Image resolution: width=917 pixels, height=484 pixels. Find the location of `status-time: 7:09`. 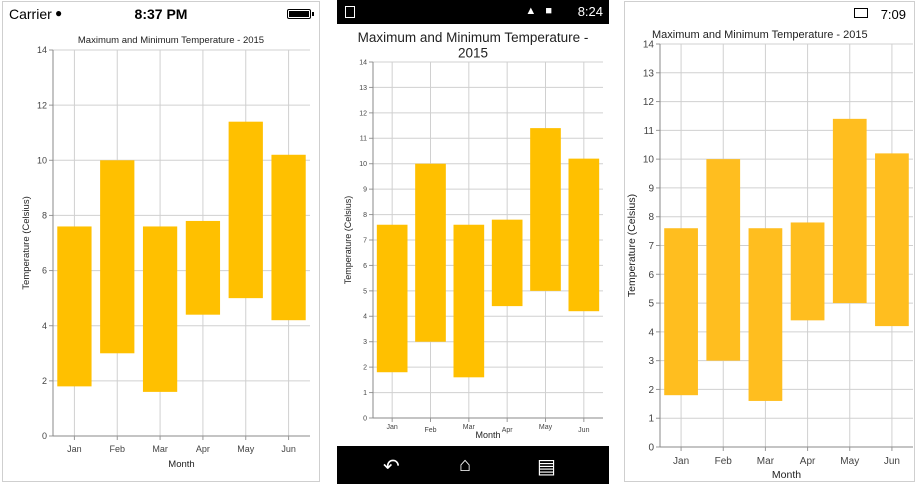

status-time: 7:09 is located at coordinates (893, 14).